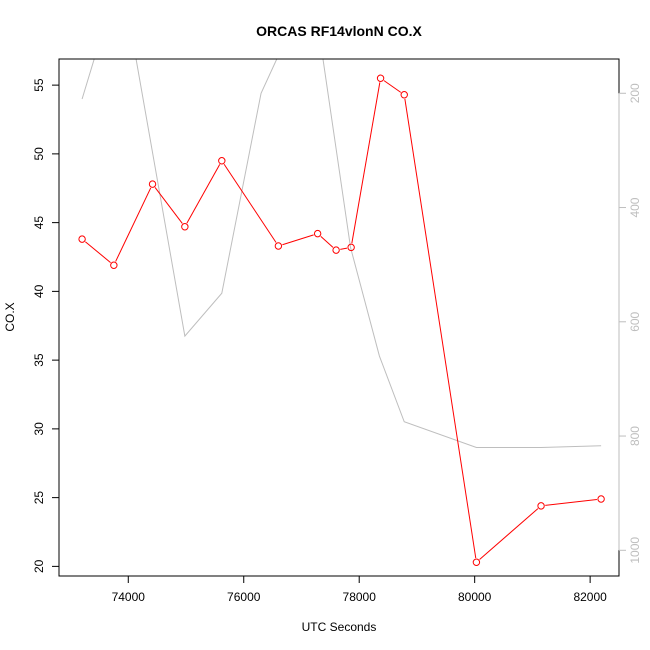 The width and height of the screenshot is (650, 650). Describe the element at coordinates (39, 360) in the screenshot. I see `y-tick-label: 35` at that location.